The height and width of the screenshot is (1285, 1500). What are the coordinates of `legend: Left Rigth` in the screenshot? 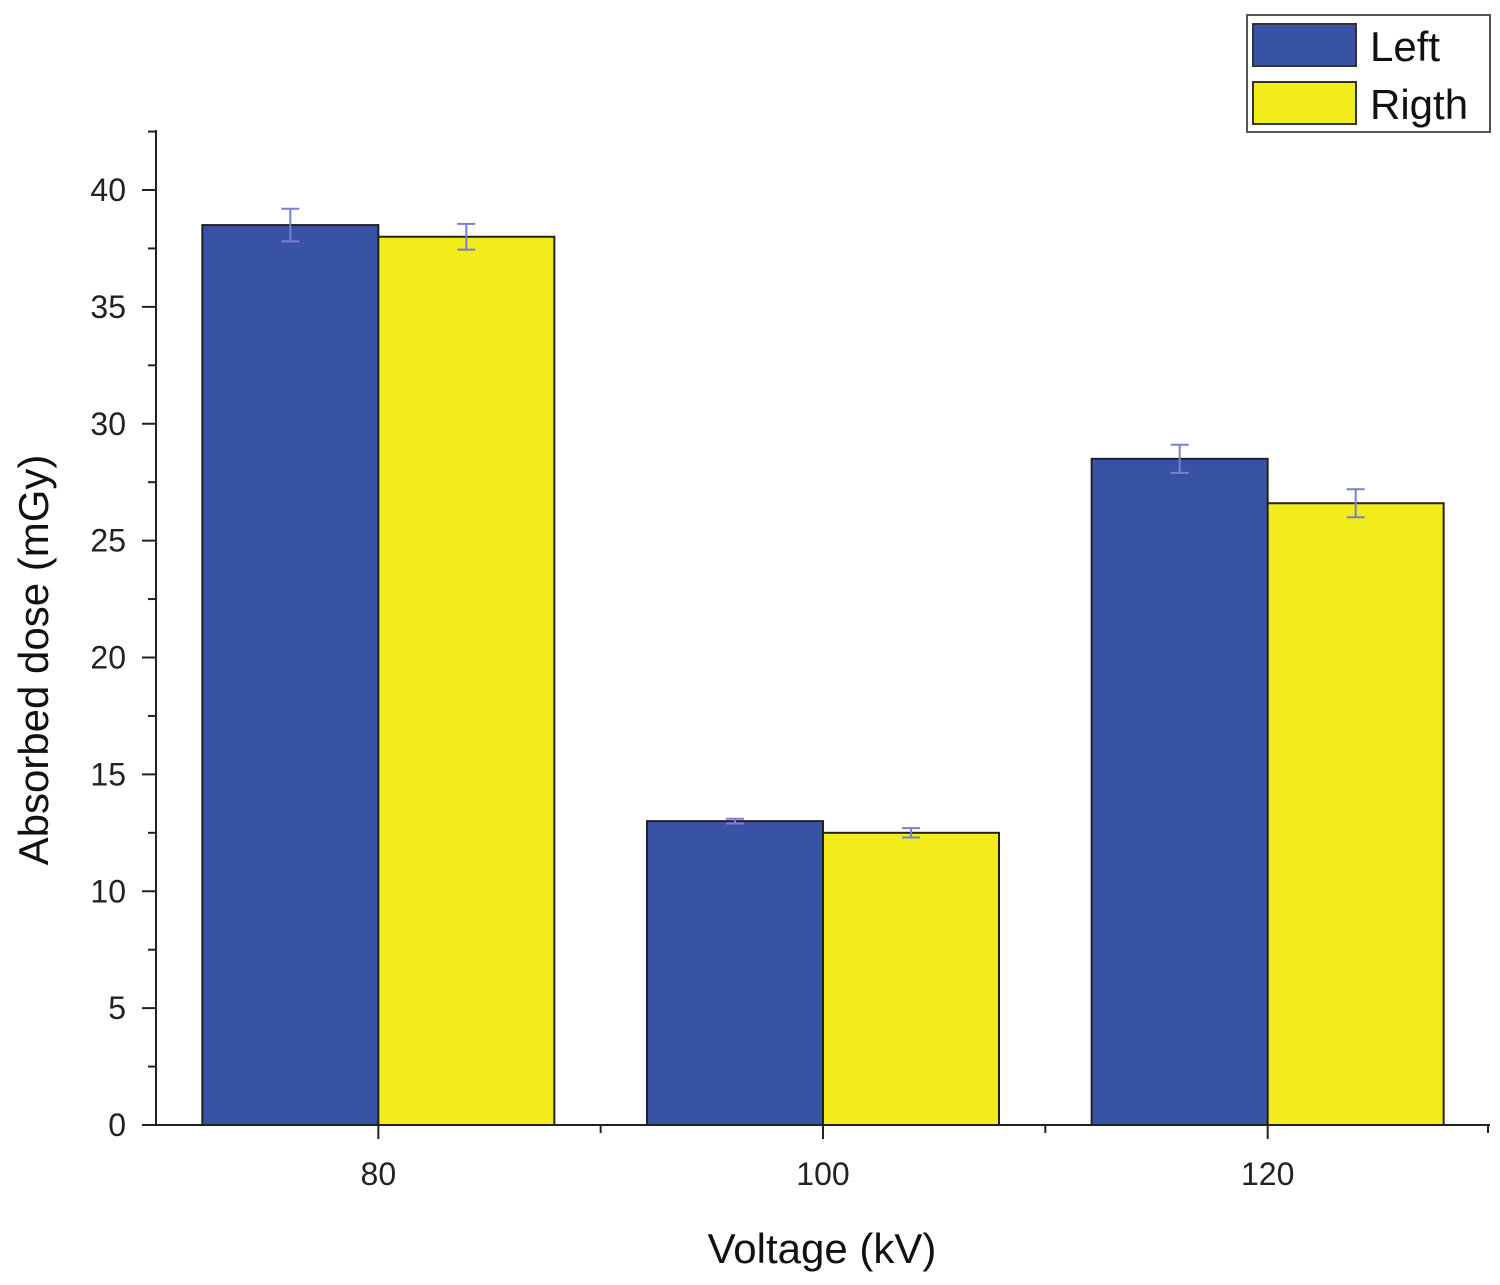 It's located at (1368, 73).